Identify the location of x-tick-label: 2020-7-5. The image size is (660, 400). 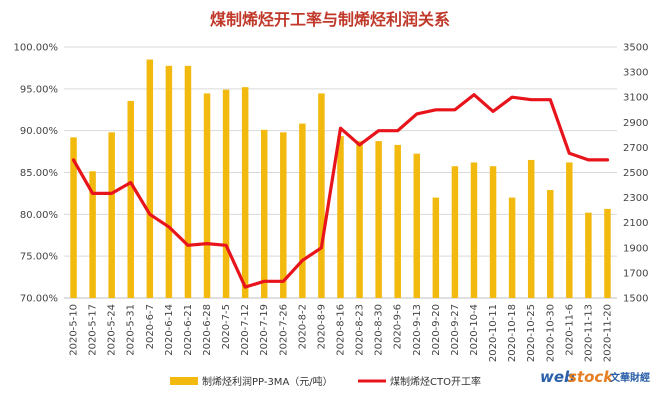
(226, 326).